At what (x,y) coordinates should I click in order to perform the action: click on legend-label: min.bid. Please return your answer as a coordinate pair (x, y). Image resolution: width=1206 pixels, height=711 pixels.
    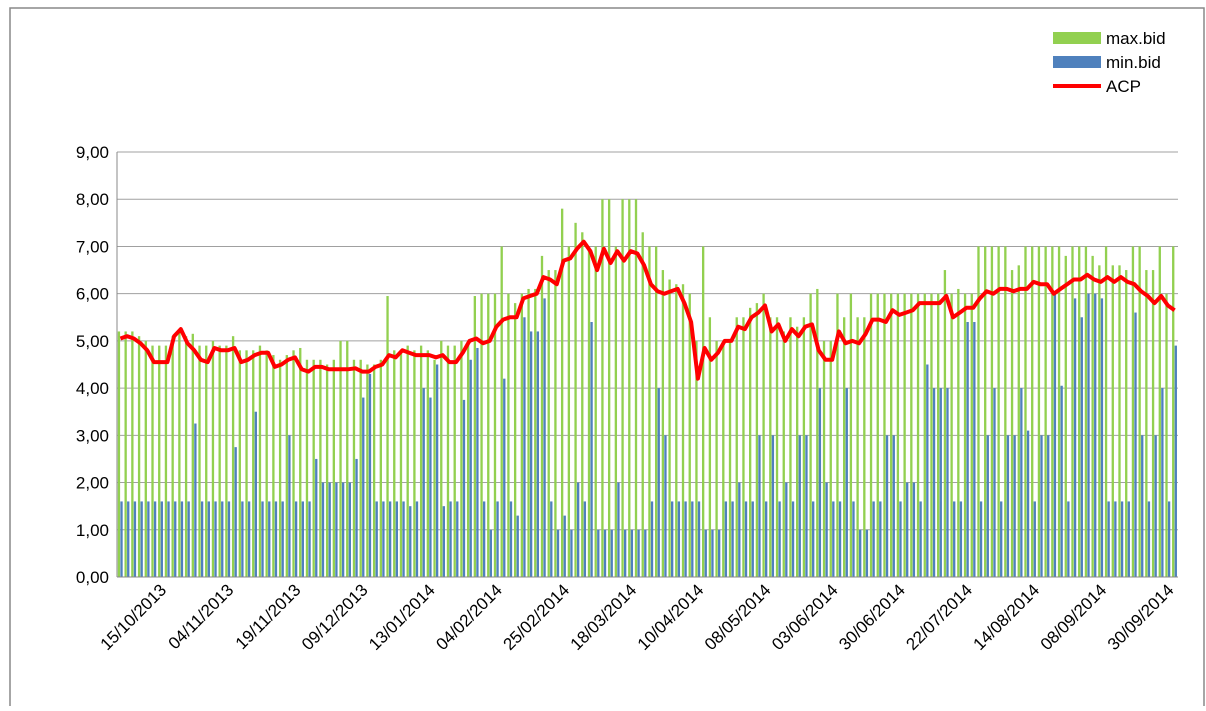
    Looking at the image, I should click on (1133, 62).